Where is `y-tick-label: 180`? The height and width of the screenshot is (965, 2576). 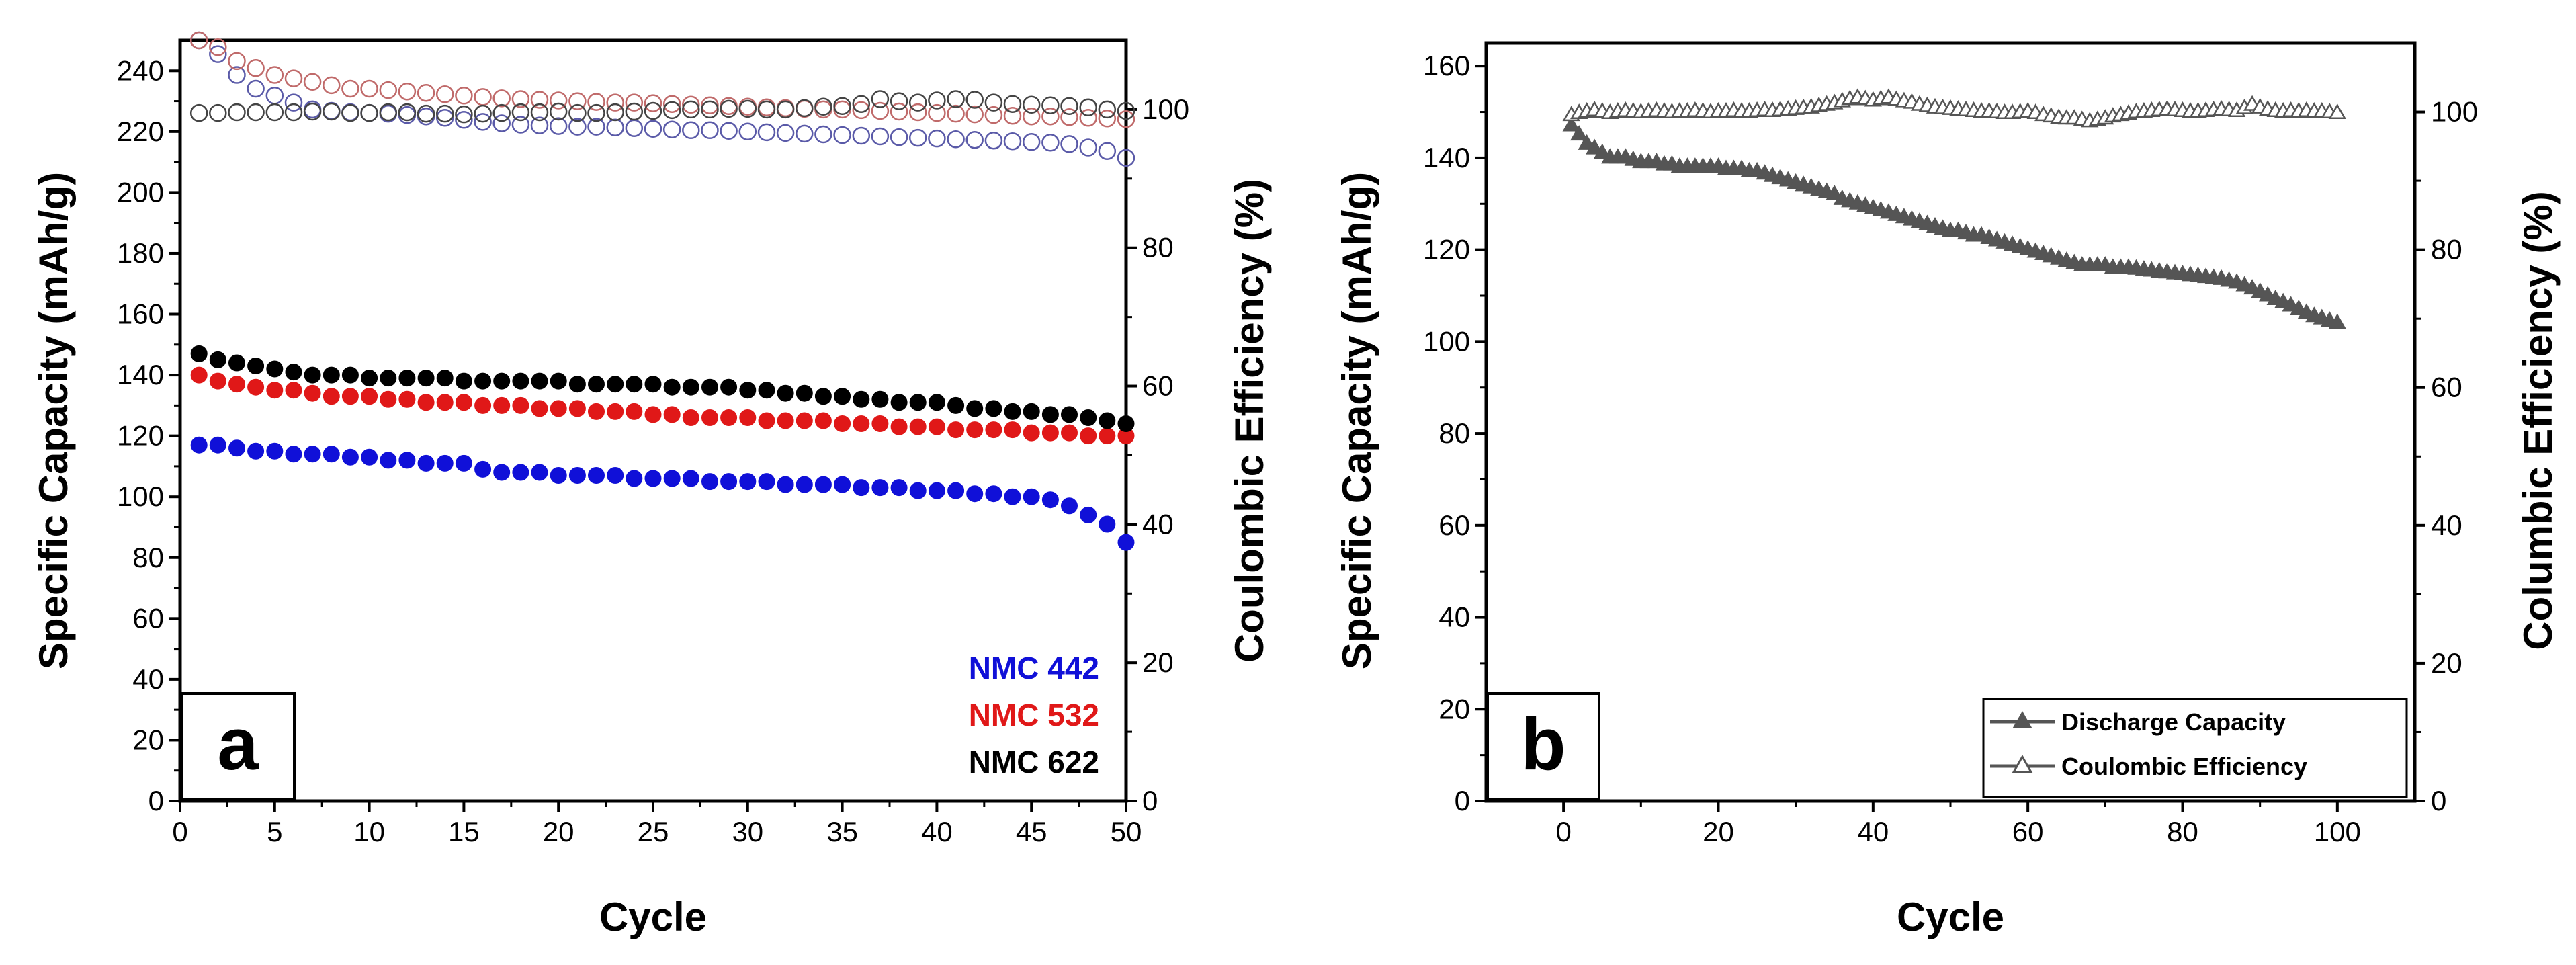 y-tick-label: 180 is located at coordinates (140, 253).